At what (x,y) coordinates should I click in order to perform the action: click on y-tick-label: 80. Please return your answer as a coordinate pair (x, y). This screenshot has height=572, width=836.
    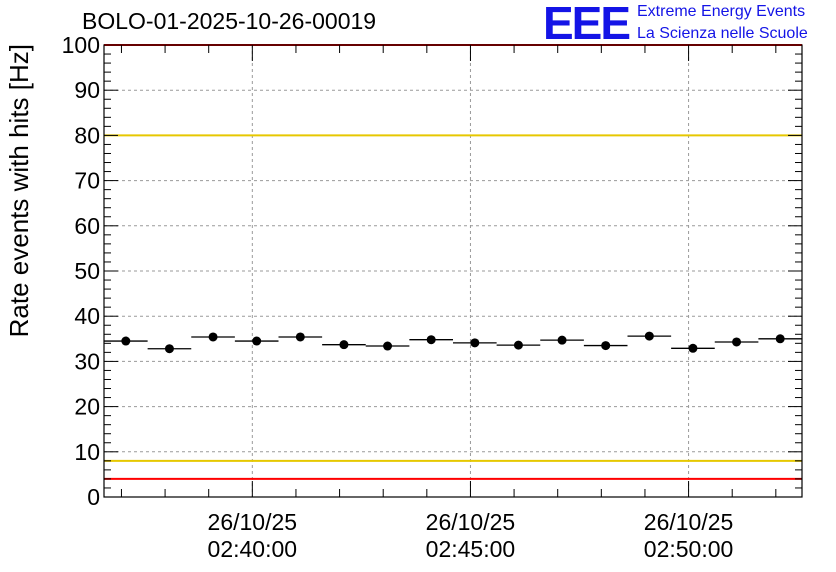
    Looking at the image, I should click on (87, 135).